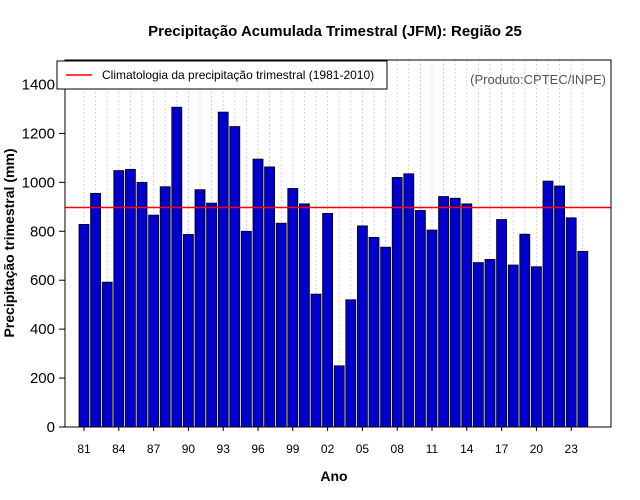 The image size is (640, 500). What do you see at coordinates (9, 242) in the screenshot?
I see `y-axis-title: Precipitação trimestral (mm)` at bounding box center [9, 242].